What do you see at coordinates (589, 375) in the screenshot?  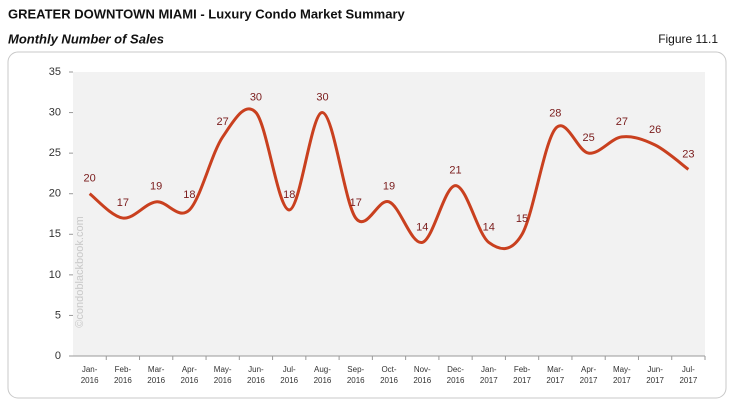 I see `x-tick-label: Apr-2017` at bounding box center [589, 375].